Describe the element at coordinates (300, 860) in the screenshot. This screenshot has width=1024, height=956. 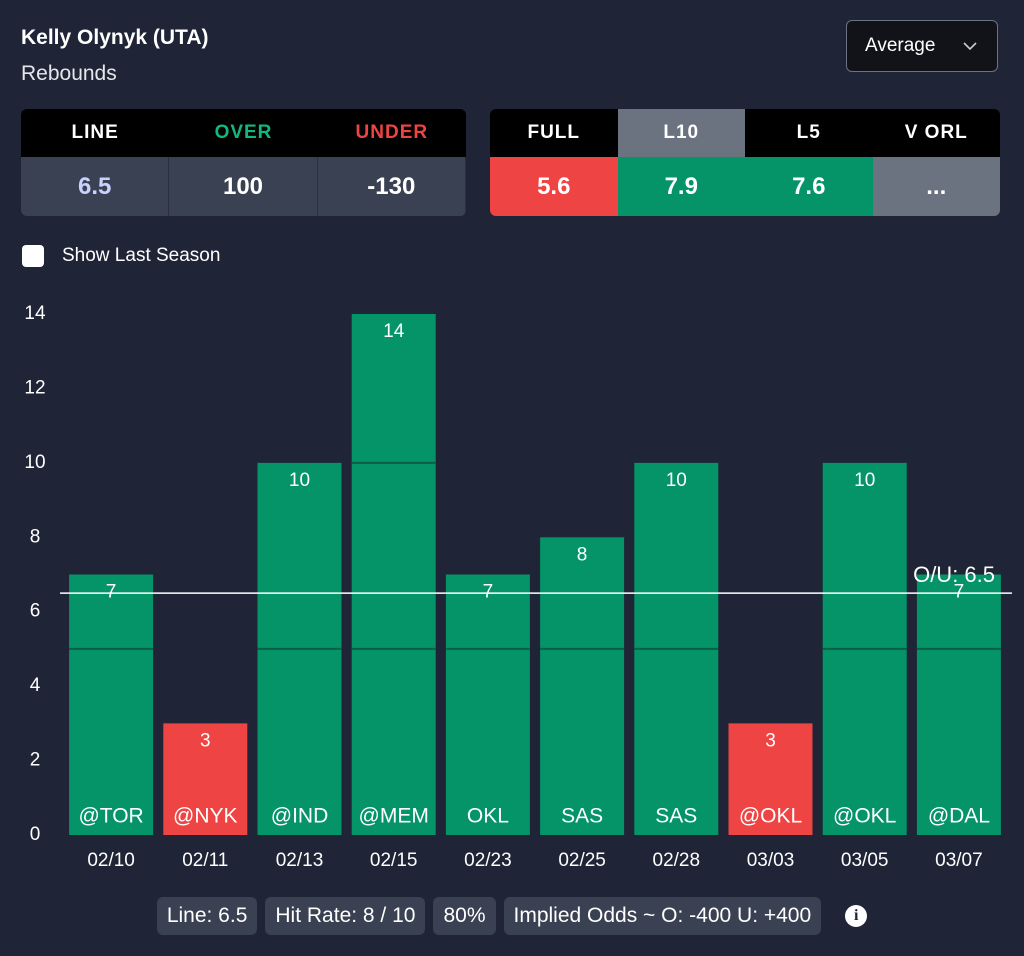
I see `x-tick-label: 02/13` at that location.